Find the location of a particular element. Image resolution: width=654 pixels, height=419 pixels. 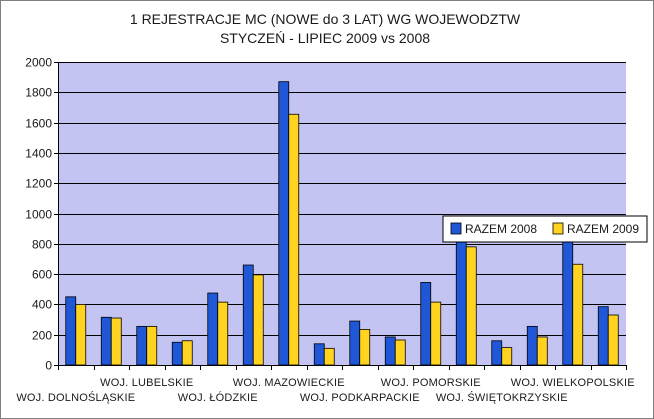

y-tick-label: 1400 is located at coordinates (38, 154).